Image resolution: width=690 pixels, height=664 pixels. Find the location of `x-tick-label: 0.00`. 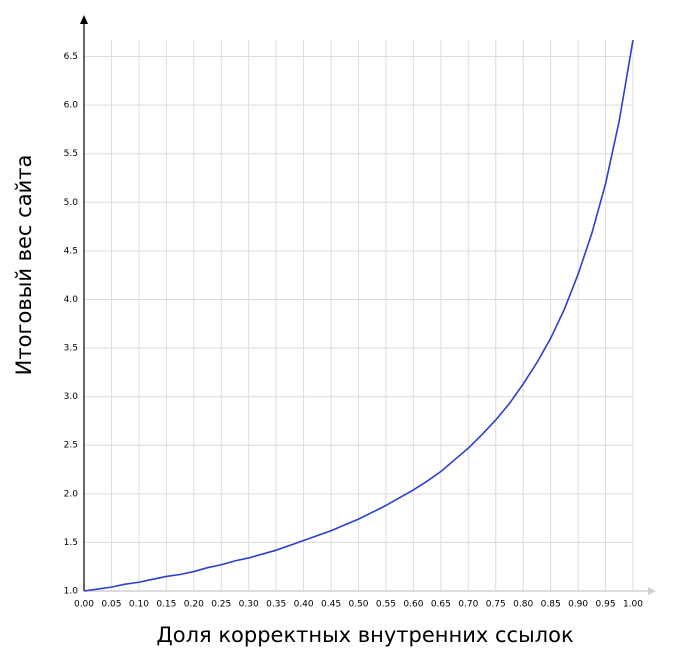

x-tick-label: 0.00 is located at coordinates (84, 605).